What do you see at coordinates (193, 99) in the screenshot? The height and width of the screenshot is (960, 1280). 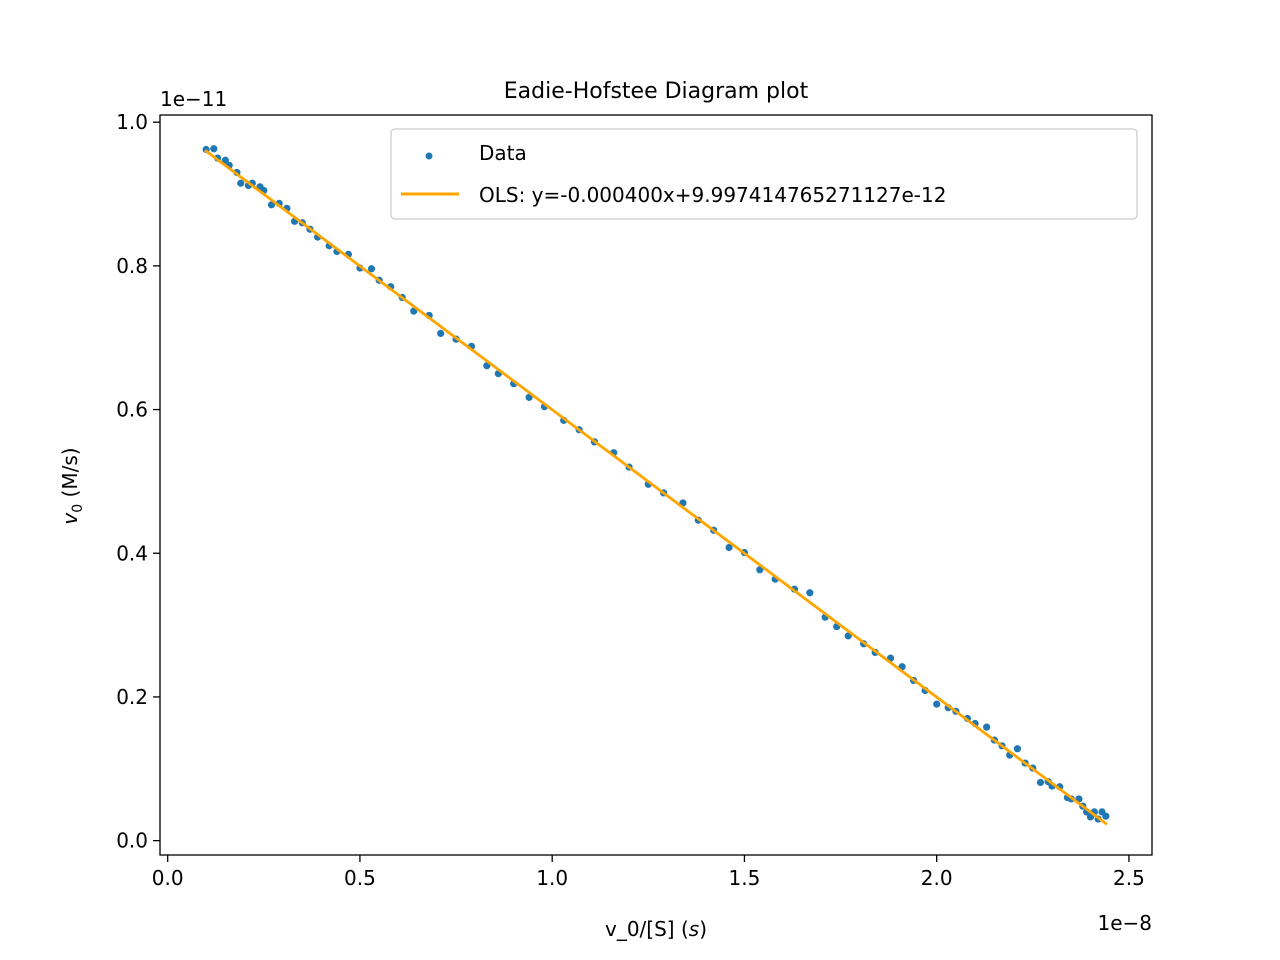 I see `y-axis-offset-label: 1e−11` at bounding box center [193, 99].